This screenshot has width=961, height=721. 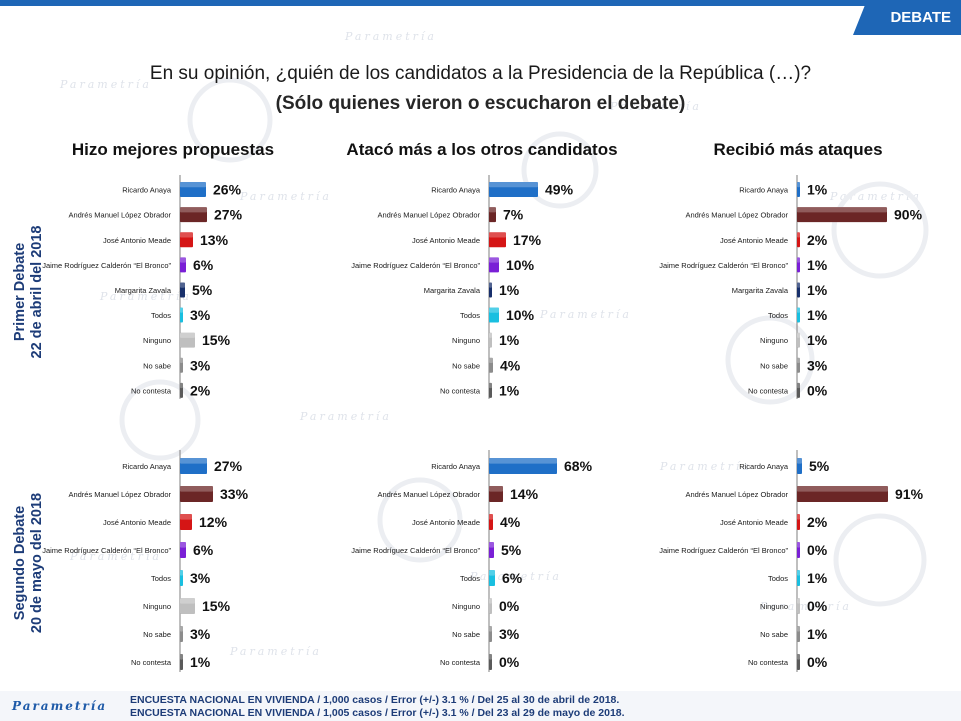 What do you see at coordinates (511, 550) in the screenshot?
I see `value-label: 5%` at bounding box center [511, 550].